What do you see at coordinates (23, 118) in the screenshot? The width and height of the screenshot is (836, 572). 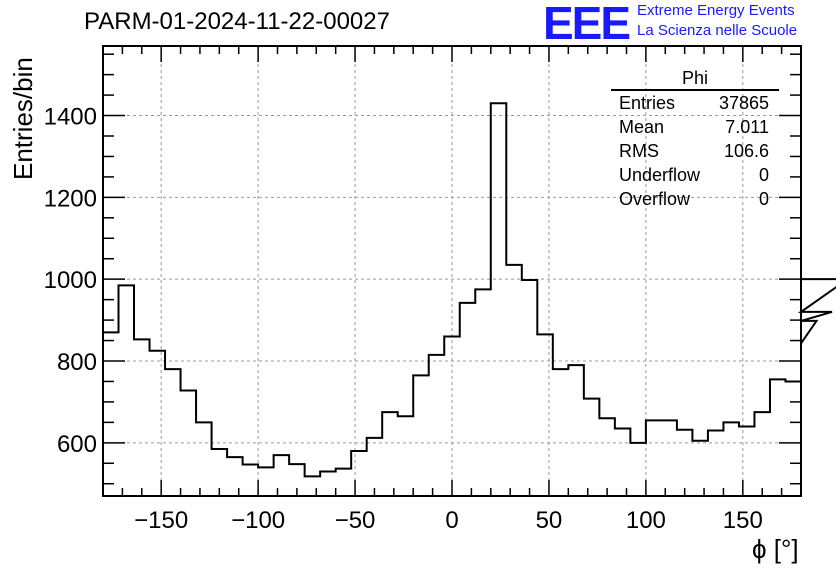 I see `y-axis-label: Entries/bin` at bounding box center [23, 118].